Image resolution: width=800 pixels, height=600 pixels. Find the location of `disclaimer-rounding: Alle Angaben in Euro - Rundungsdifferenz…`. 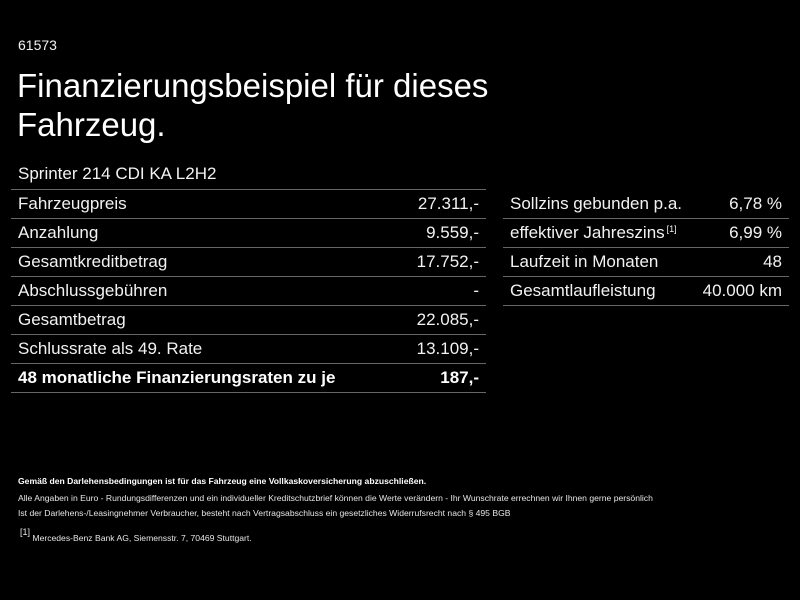

disclaimer-rounding: Alle Angaben in Euro - Rundungsdifferenz… is located at coordinates (335, 498).